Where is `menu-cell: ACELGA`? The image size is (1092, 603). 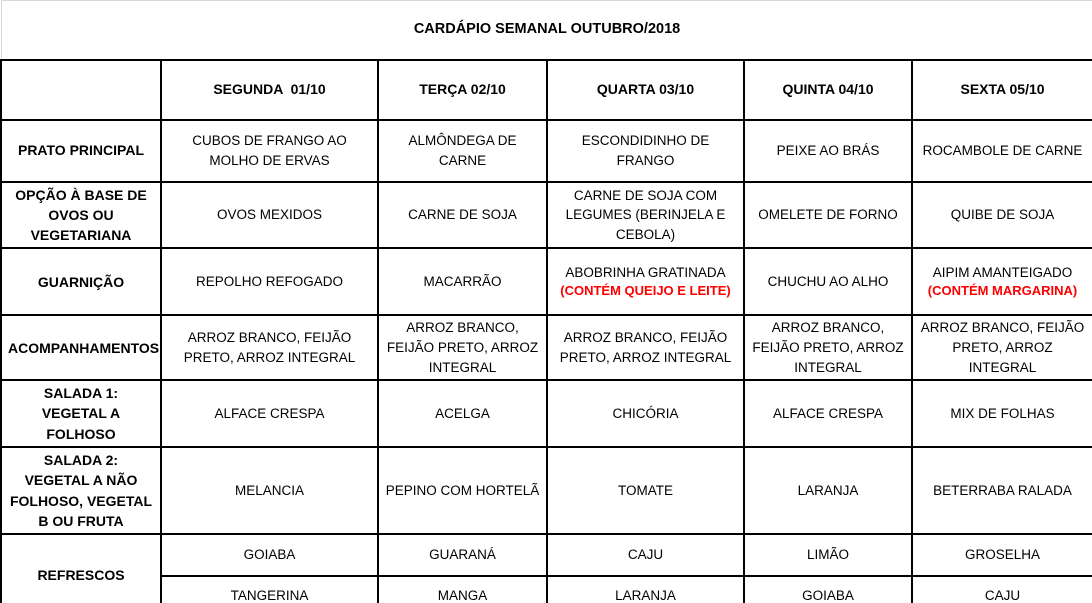 menu-cell: ACELGA is located at coordinates (462, 413).